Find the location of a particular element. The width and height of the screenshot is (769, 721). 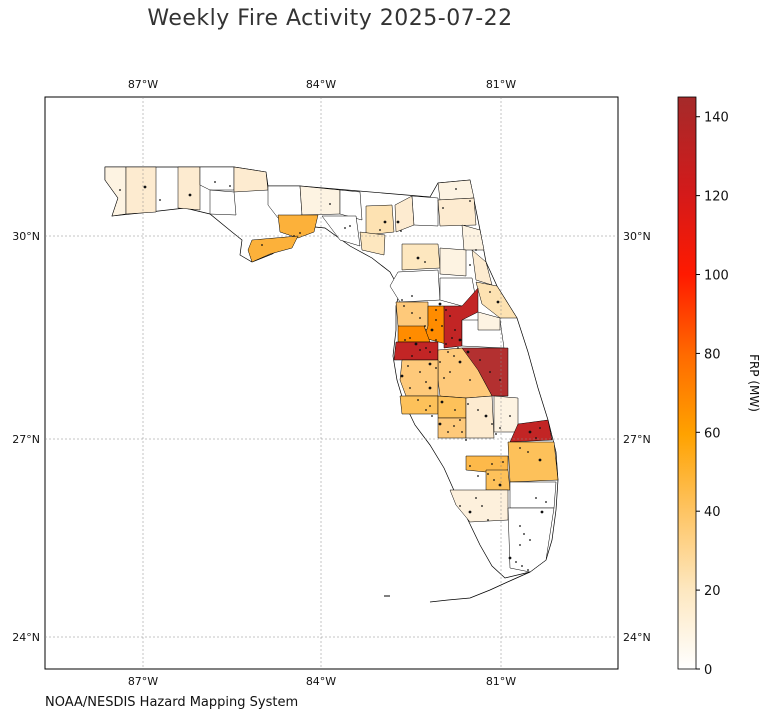

county-washington is located at coordinates (223, 202).